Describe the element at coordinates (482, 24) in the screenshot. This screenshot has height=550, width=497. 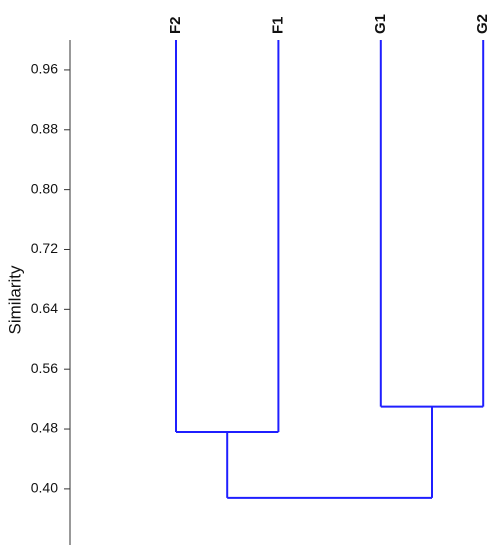
I see `leaf-label: G2` at that location.